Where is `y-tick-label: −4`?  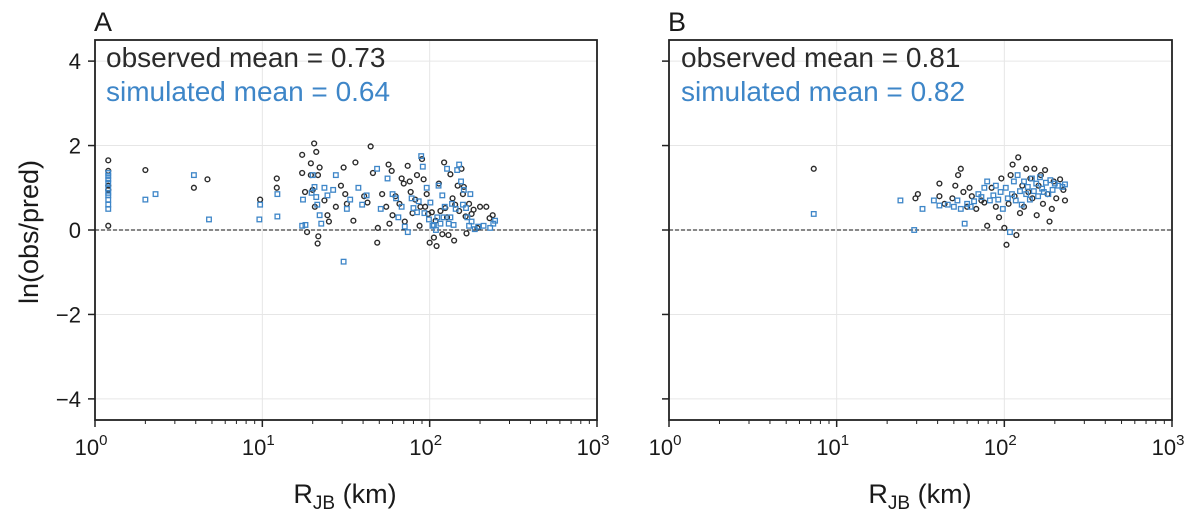
y-tick-label: −4 is located at coordinates (68, 399).